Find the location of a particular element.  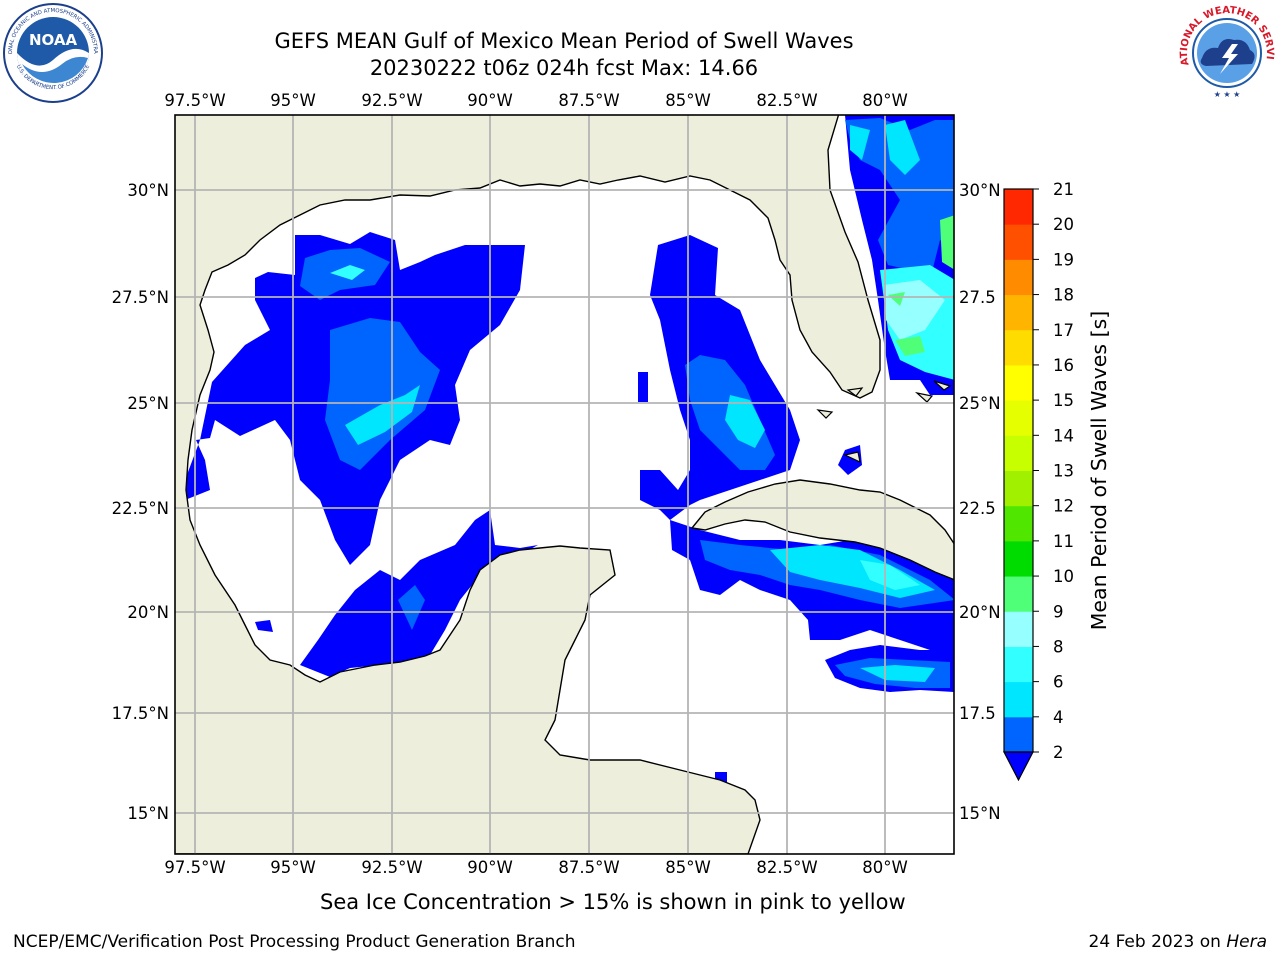

colorbar-tick-label: 13 is located at coordinates (1063, 471).